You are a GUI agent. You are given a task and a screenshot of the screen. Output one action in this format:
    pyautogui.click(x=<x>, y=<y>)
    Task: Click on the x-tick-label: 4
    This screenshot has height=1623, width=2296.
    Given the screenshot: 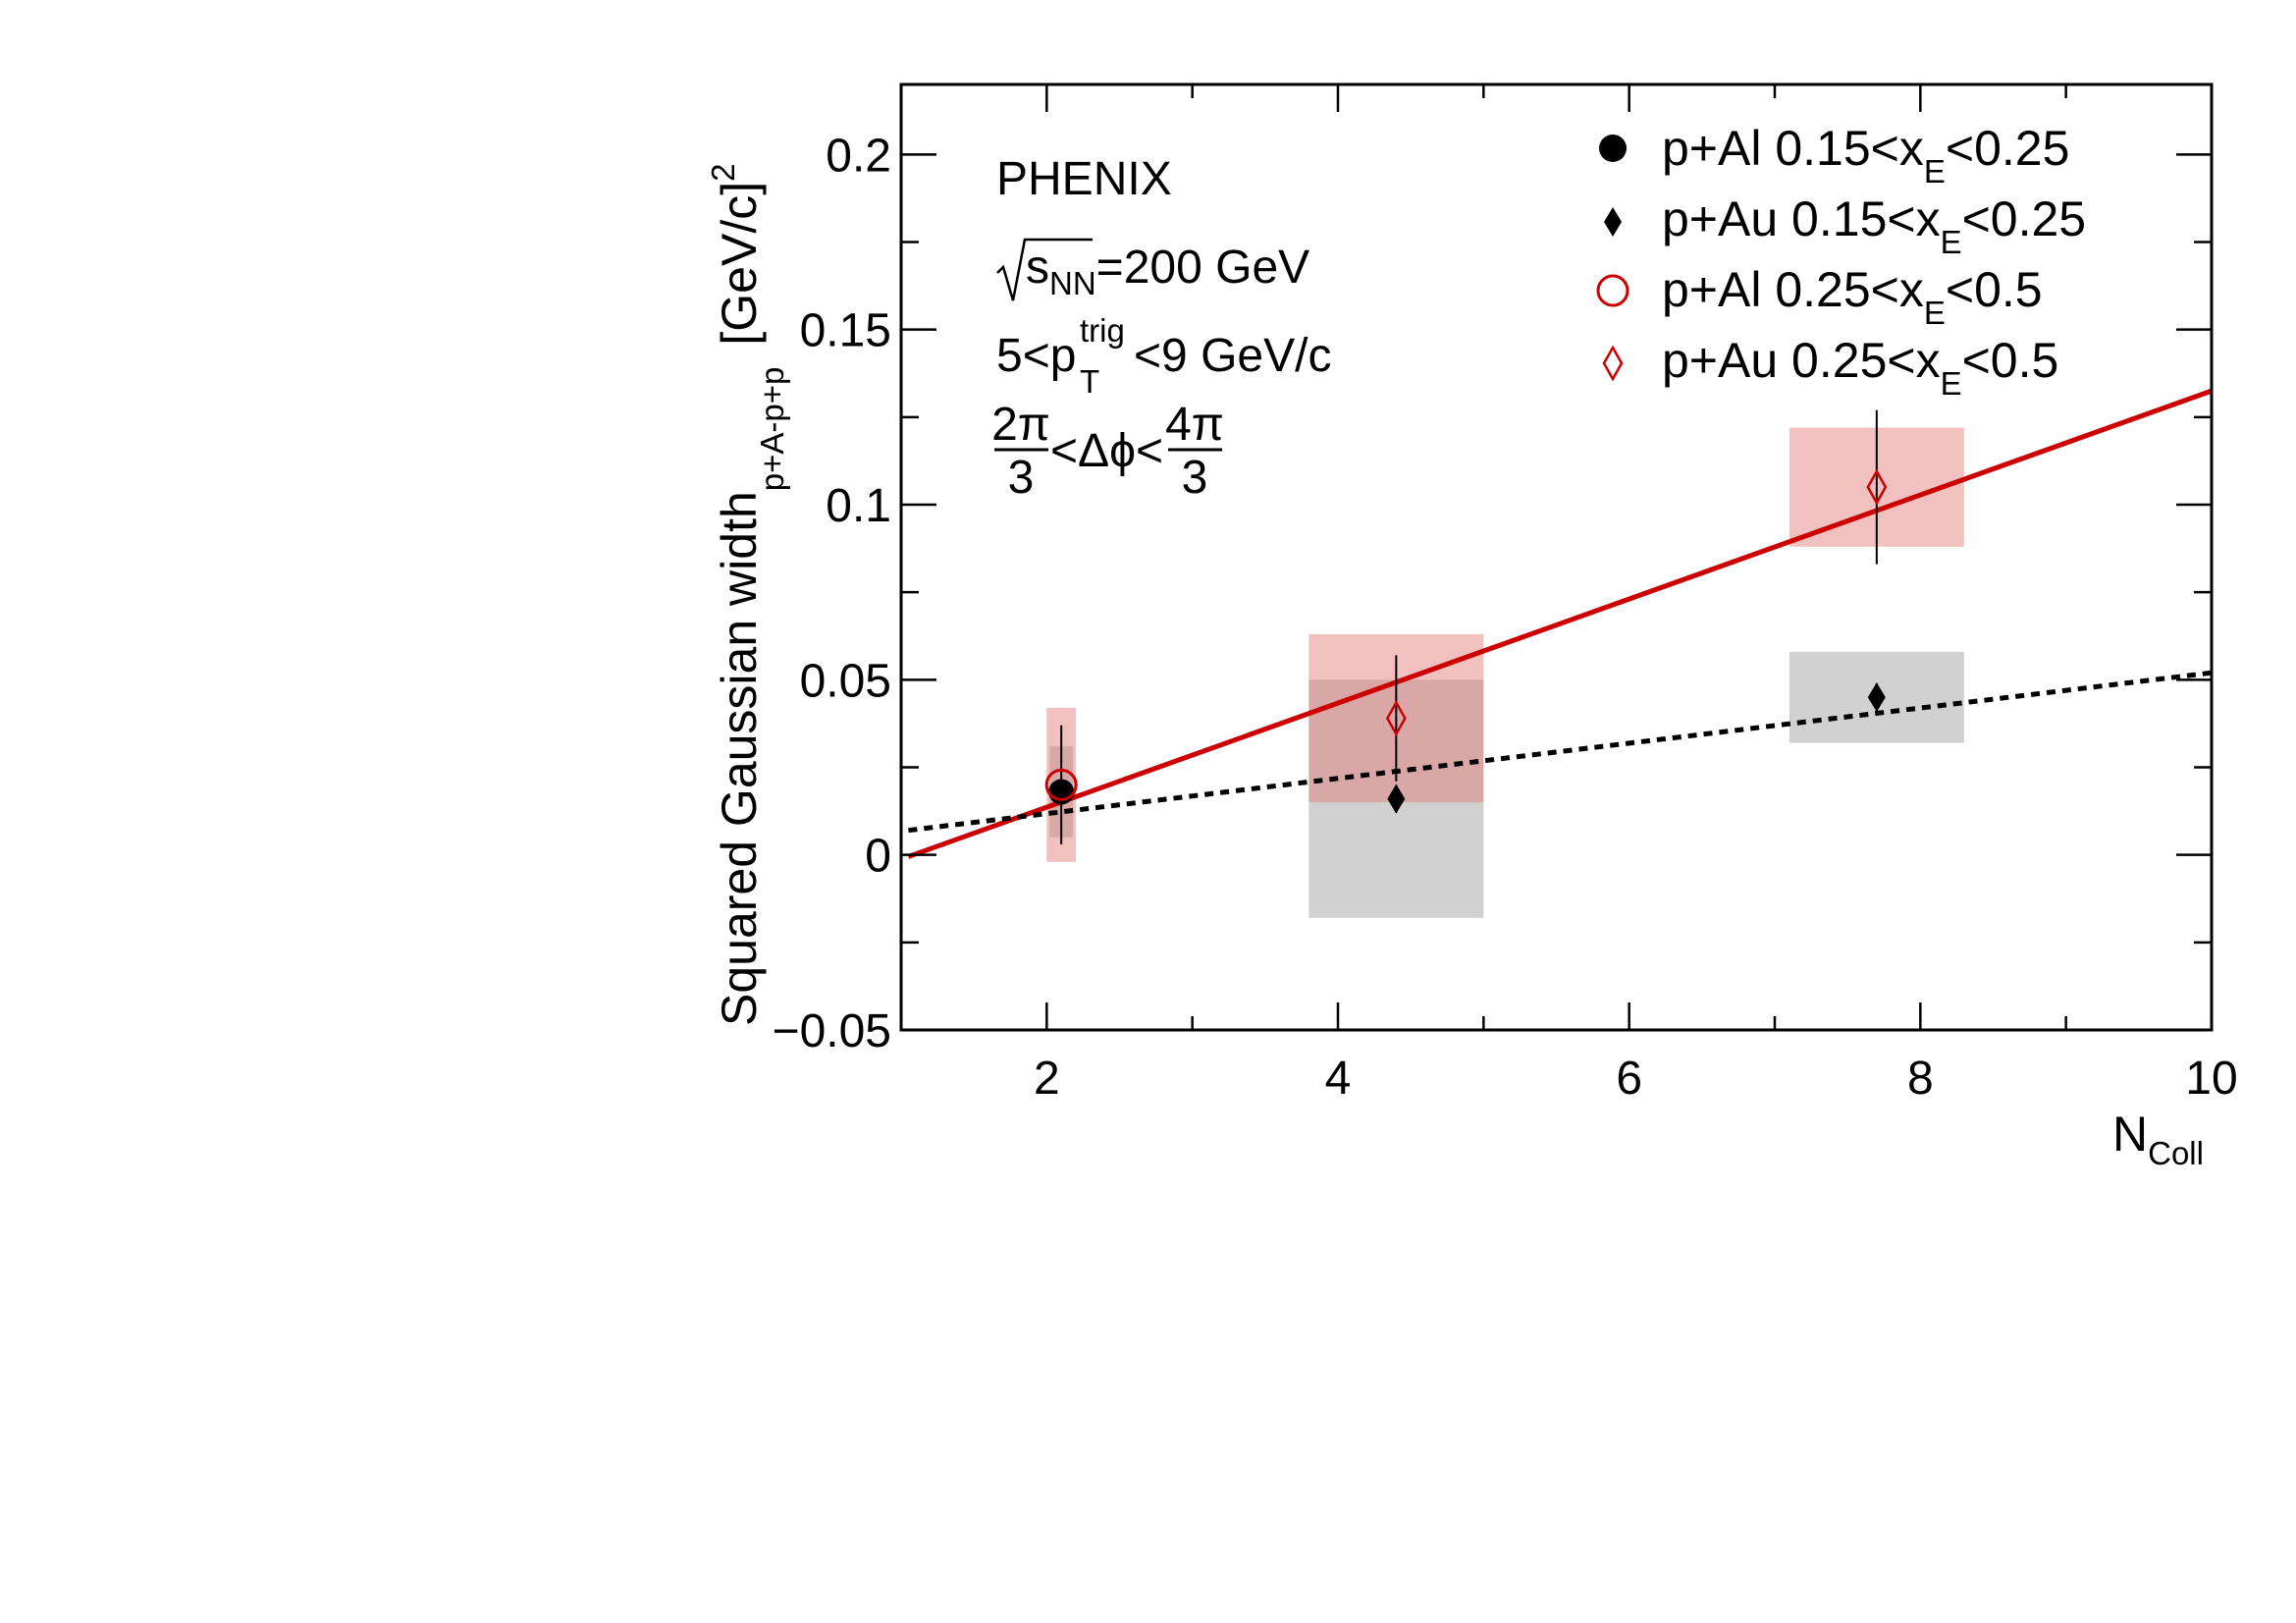 What is the action you would take?
    pyautogui.click(x=1339, y=1079)
    